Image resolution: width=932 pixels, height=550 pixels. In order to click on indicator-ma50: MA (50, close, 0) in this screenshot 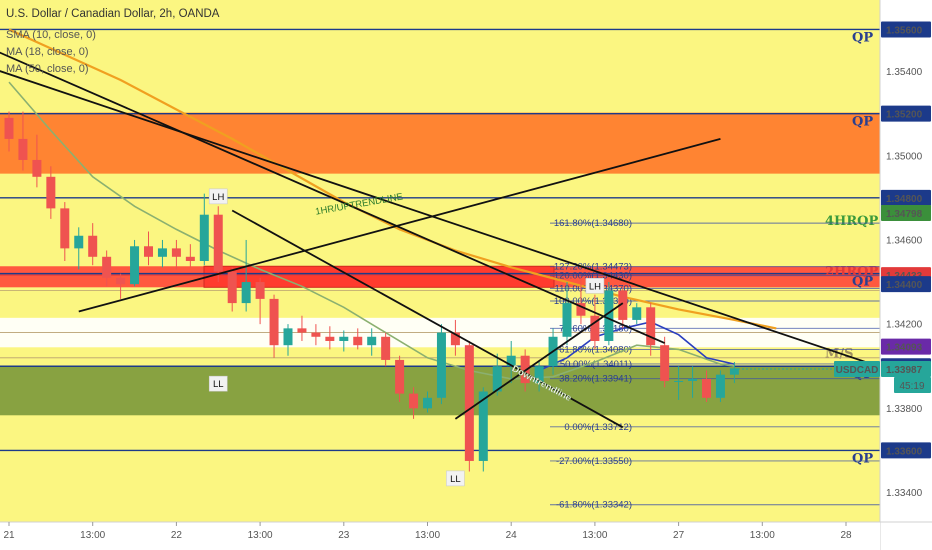, I will do `click(47, 69)`.